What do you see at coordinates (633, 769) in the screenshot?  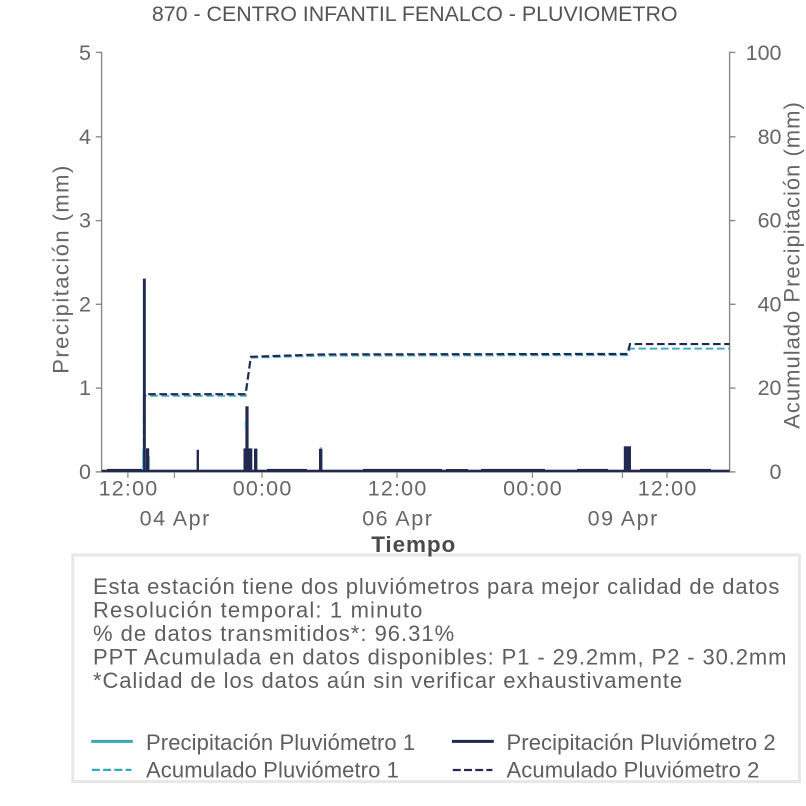 I see `svg-text: Acumulado Pluviómetro 2` at bounding box center [633, 769].